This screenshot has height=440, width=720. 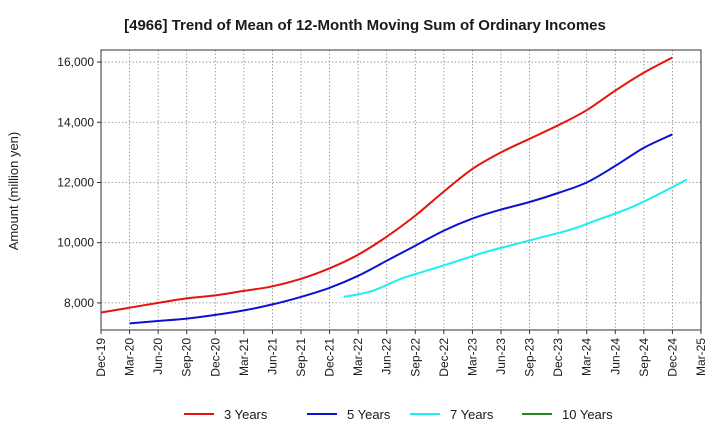 What do you see at coordinates (101, 357) in the screenshot?
I see `x-tick-label: Dec-19` at bounding box center [101, 357].